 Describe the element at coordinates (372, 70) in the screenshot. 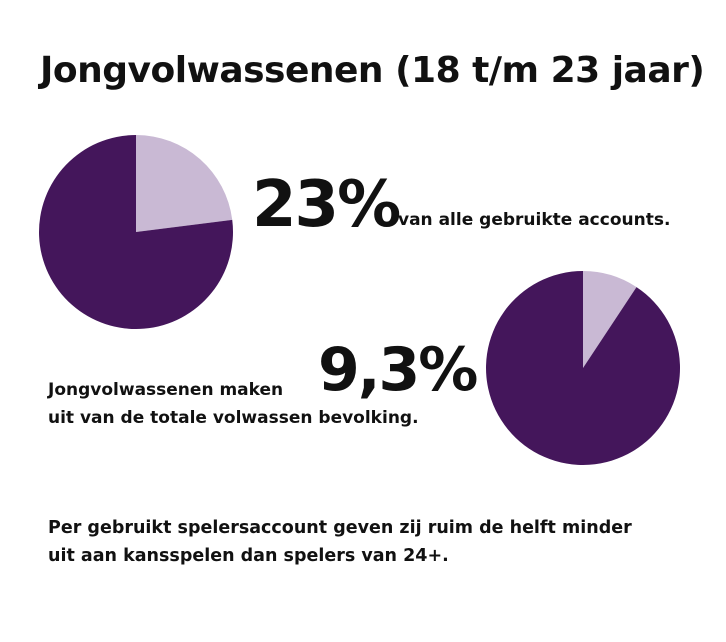

I see `page-title: Jongvolwassenen (18 t/m 23 jaar)` at that location.